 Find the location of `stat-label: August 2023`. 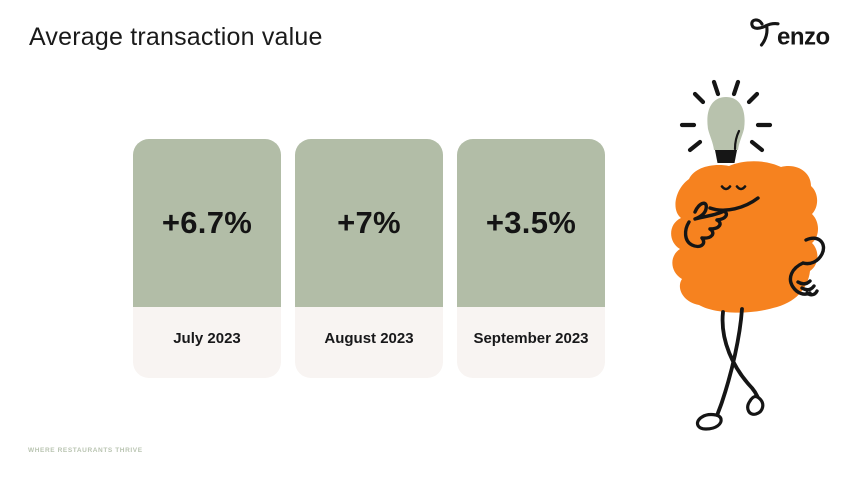

stat-label: August 2023 is located at coordinates (369, 338).